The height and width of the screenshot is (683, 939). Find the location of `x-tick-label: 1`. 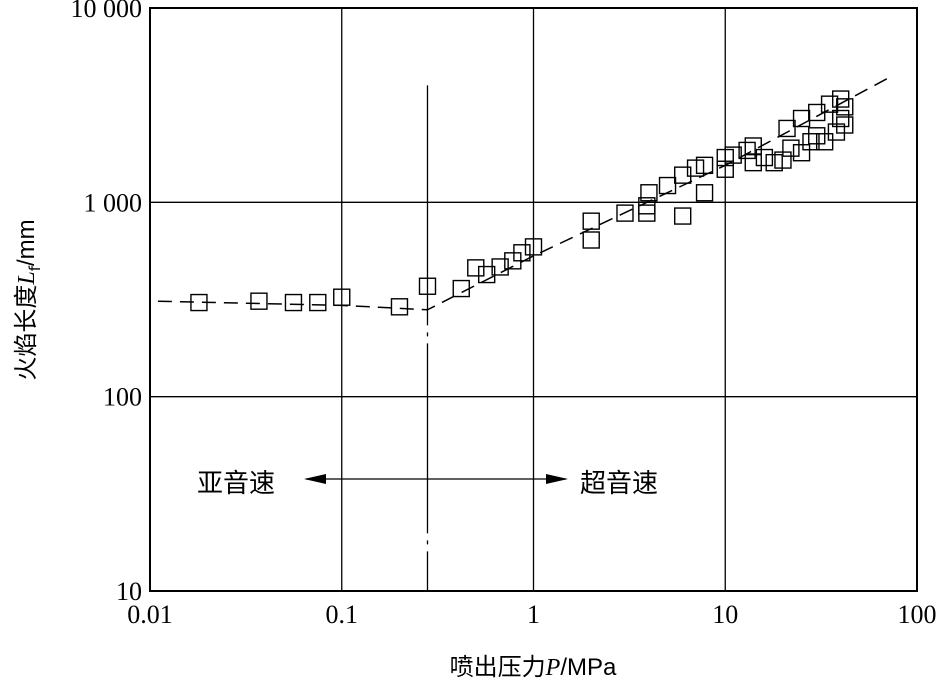

x-tick-label: 1 is located at coordinates (533, 614).